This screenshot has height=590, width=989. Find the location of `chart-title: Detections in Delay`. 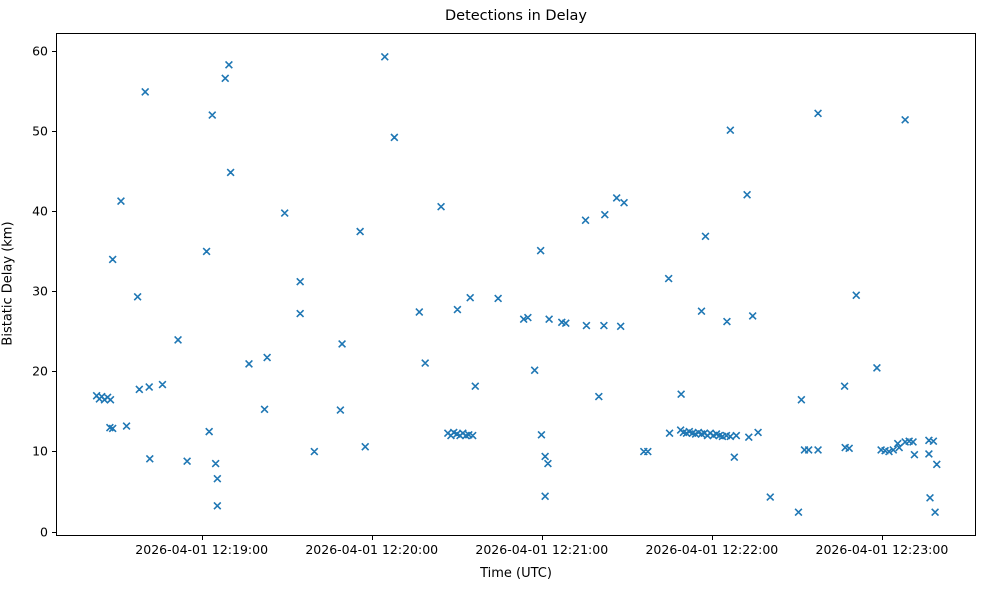

chart-title: Detections in Delay is located at coordinates (515, 16).